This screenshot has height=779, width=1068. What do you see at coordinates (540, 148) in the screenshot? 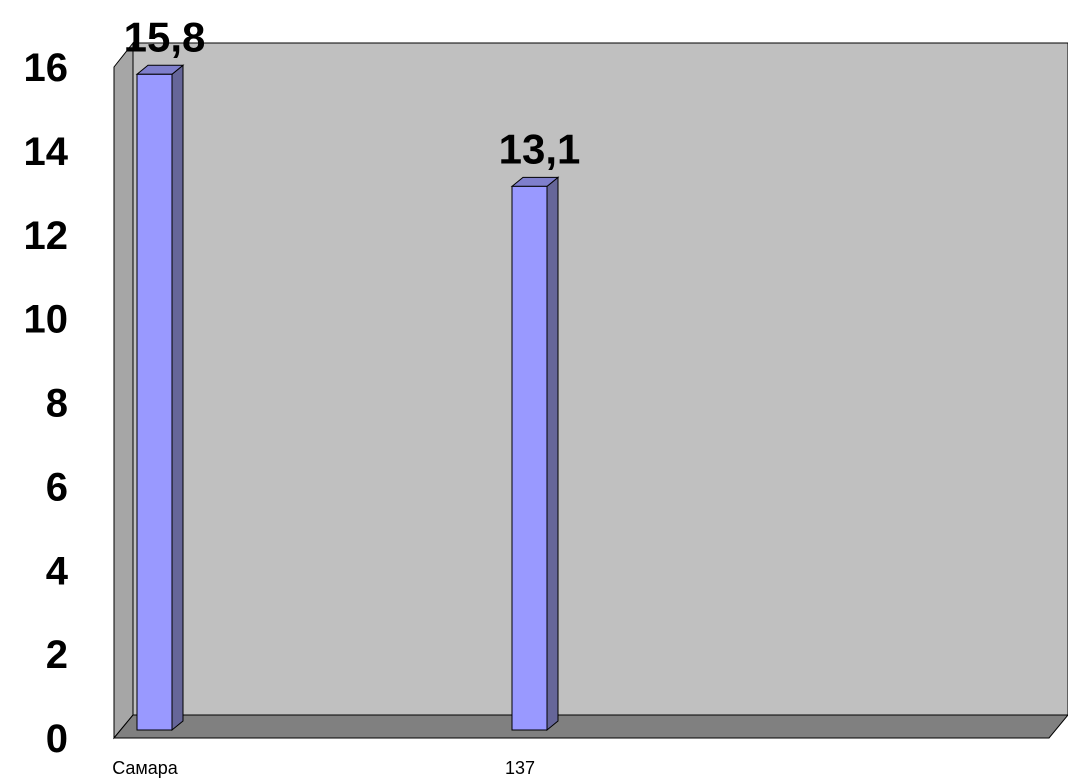
I see `data-label: 13,1` at bounding box center [540, 148].